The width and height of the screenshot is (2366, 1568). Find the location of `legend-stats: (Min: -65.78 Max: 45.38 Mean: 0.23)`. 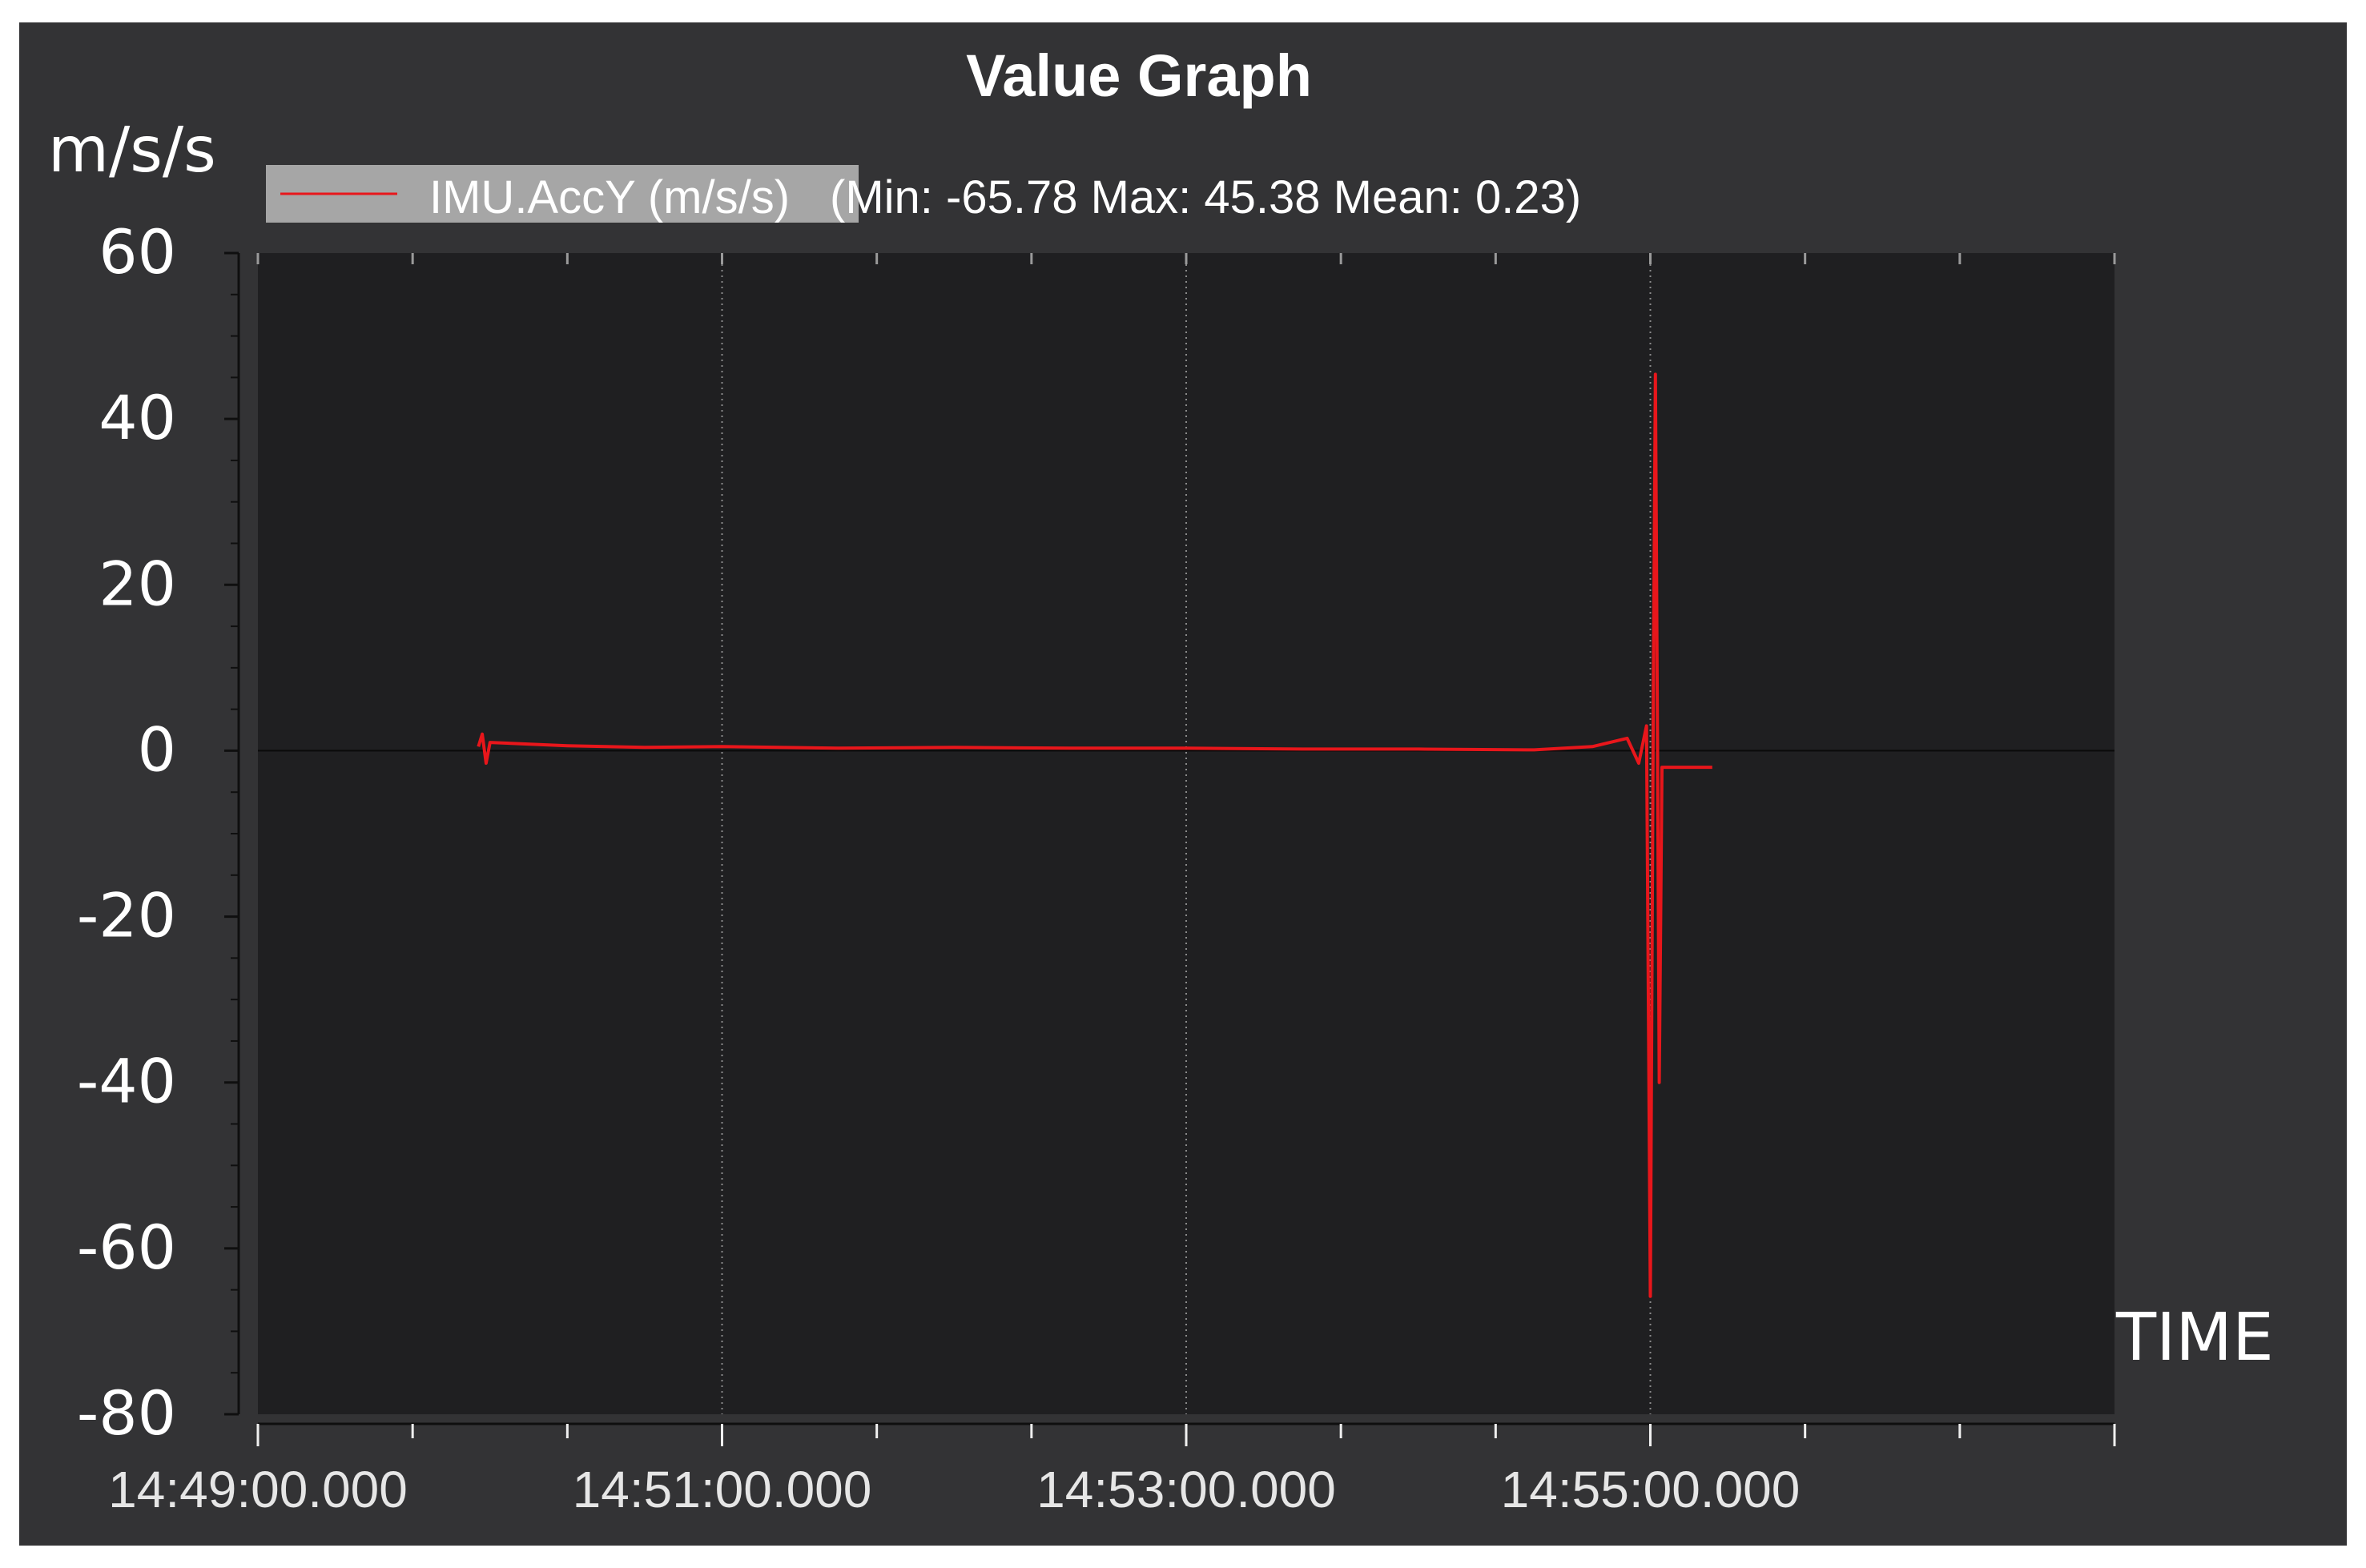

legend-stats: (Min: -65.78 Max: 45.38 Mean: 0.23) is located at coordinates (1205, 197).